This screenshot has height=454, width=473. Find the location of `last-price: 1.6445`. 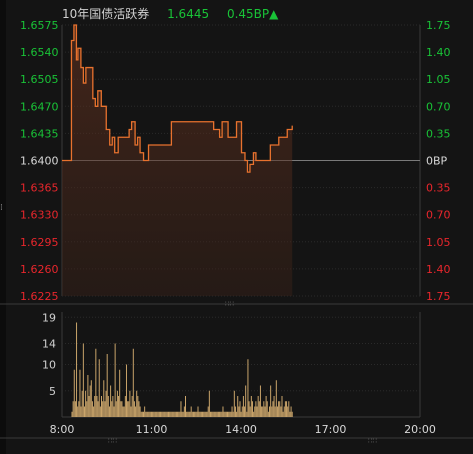

last-price: 1.6445 is located at coordinates (188, 14).